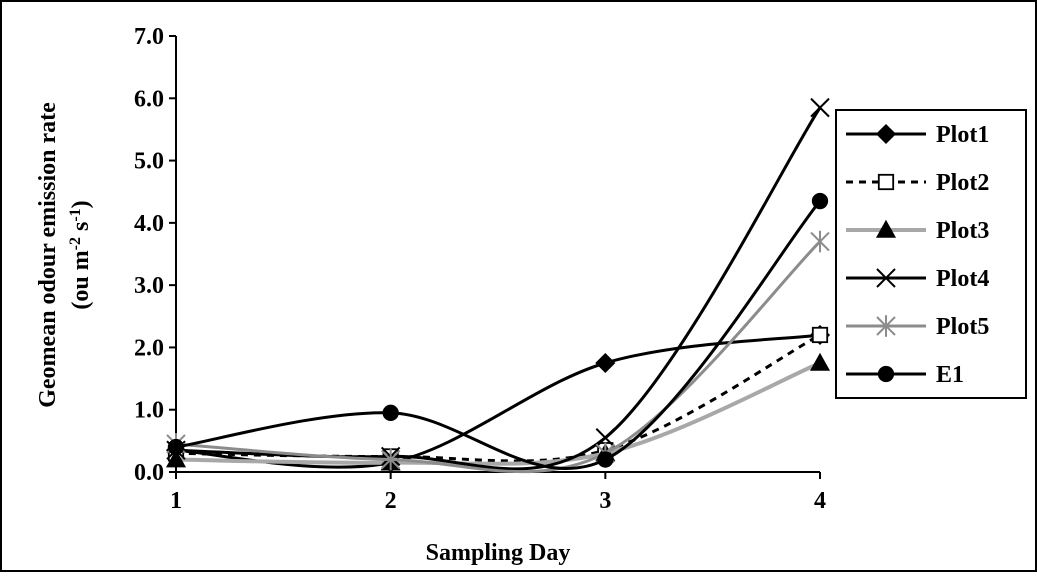 This screenshot has height=577, width=1037. I want to click on y-tick-label: 6.0, so click(149, 99).